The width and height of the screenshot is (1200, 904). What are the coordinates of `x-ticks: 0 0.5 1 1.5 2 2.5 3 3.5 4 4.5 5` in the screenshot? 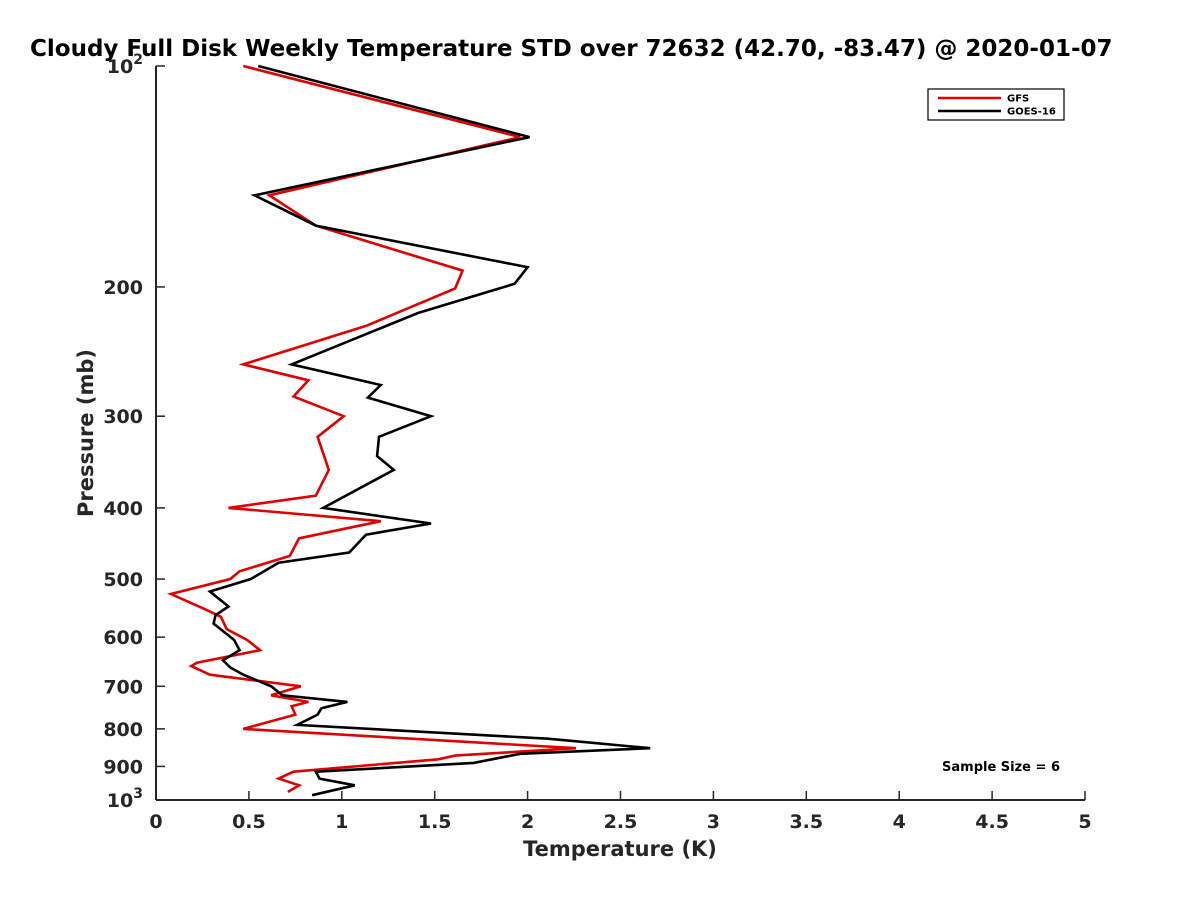 It's located at (620, 812).